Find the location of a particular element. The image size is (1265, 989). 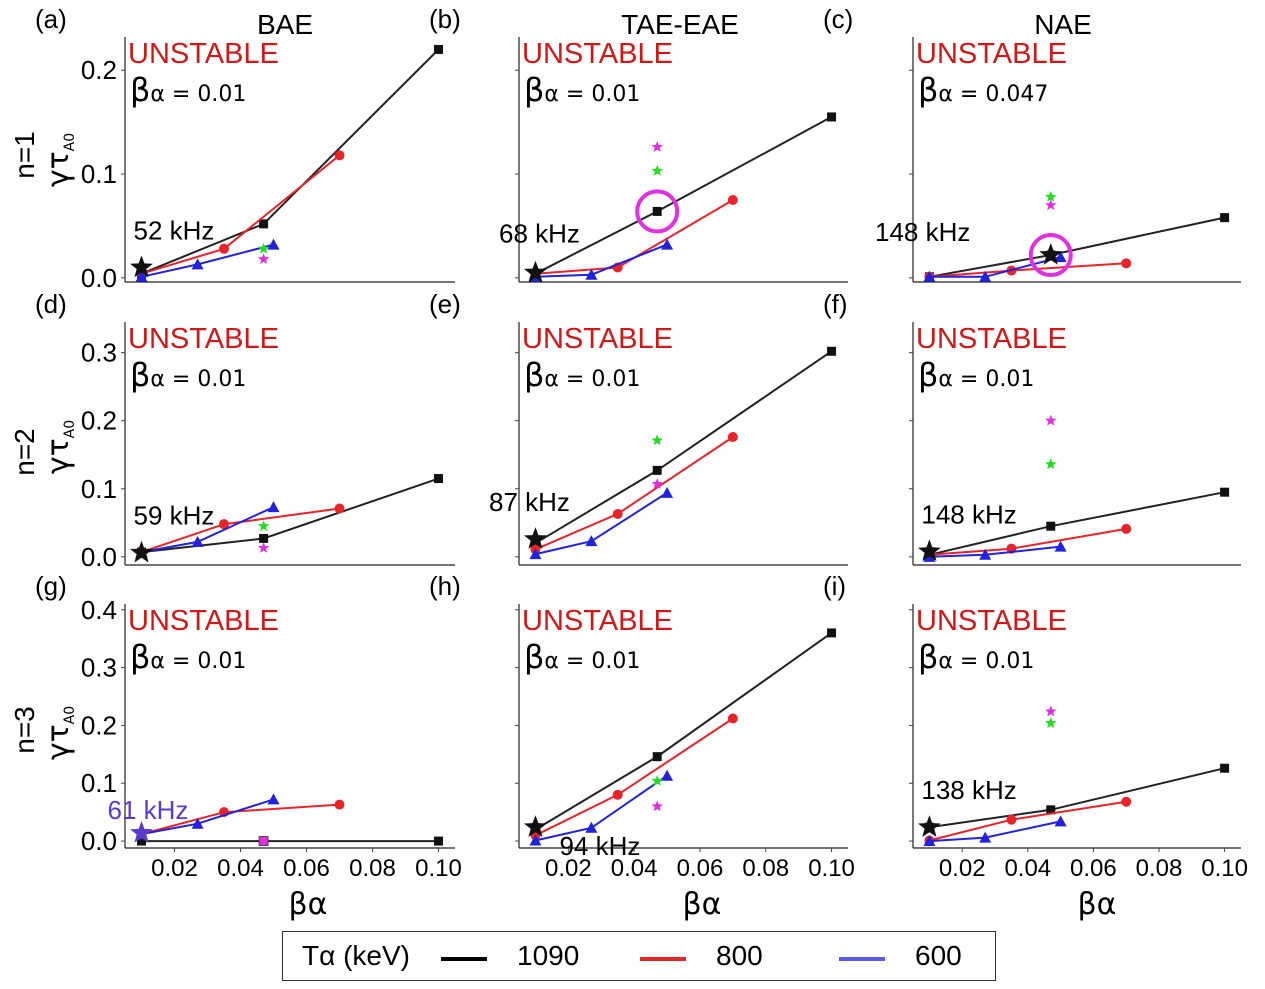

y-axis-label-row2: γτA0 is located at coordinates (59, 447).